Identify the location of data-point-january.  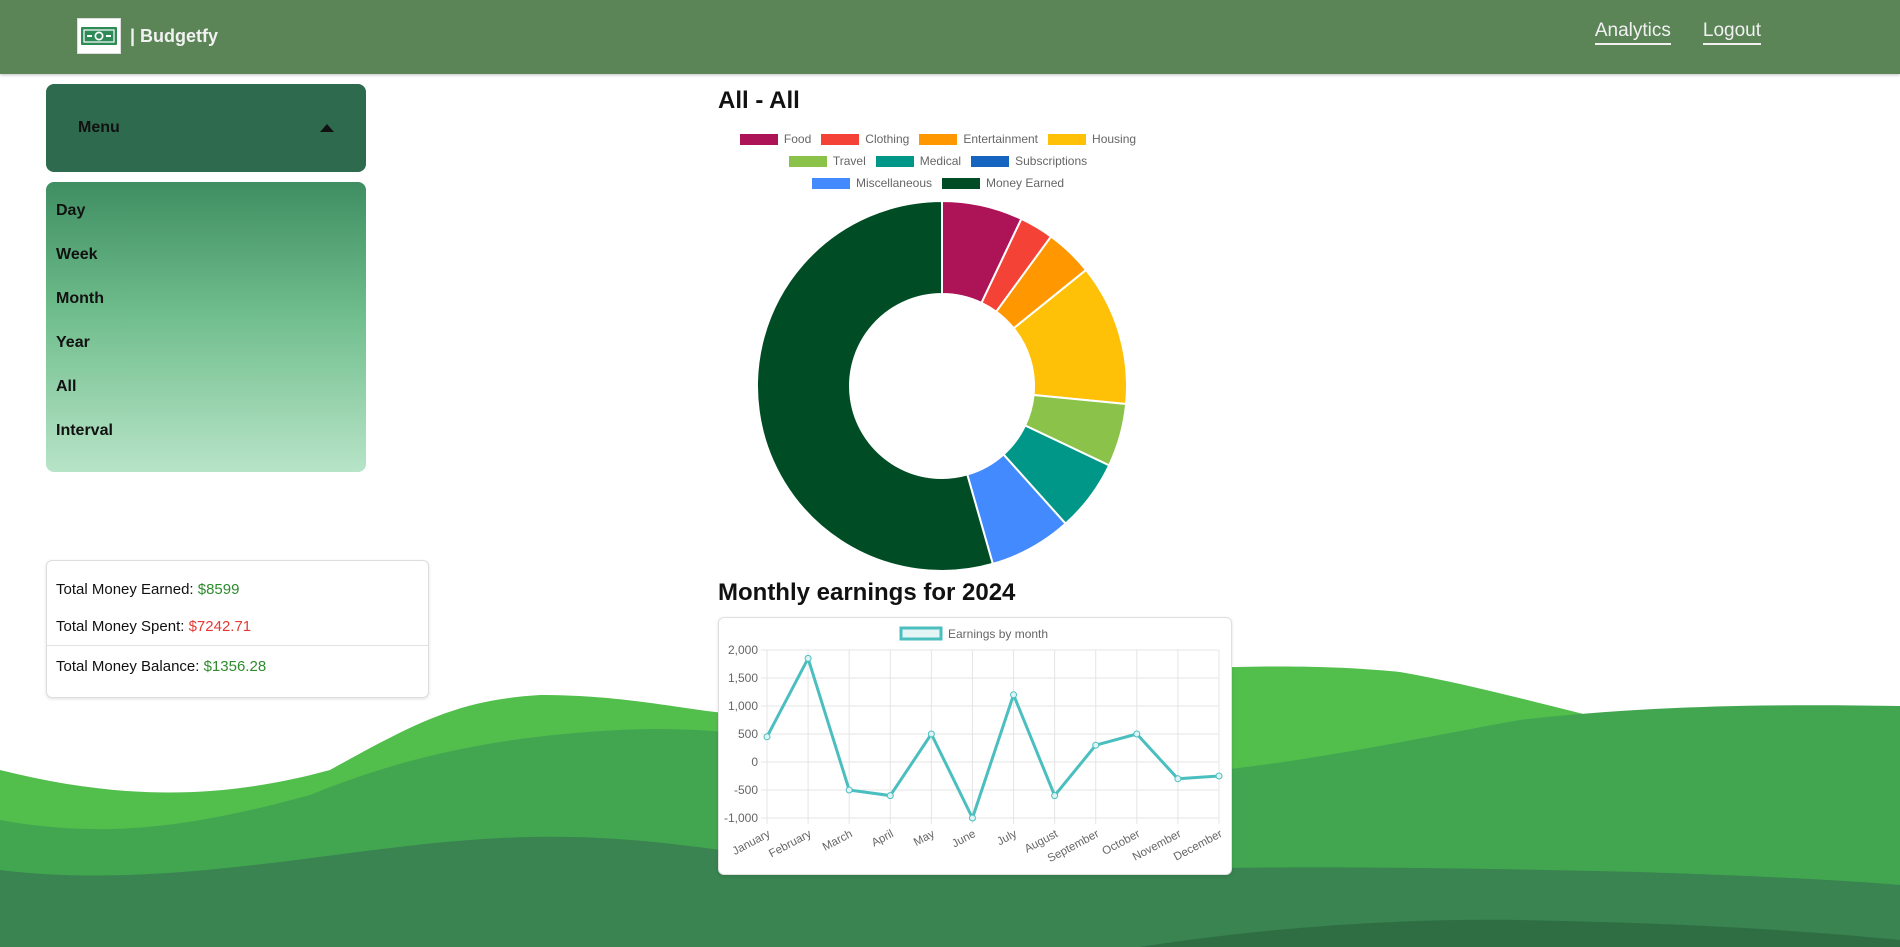
(767, 737).